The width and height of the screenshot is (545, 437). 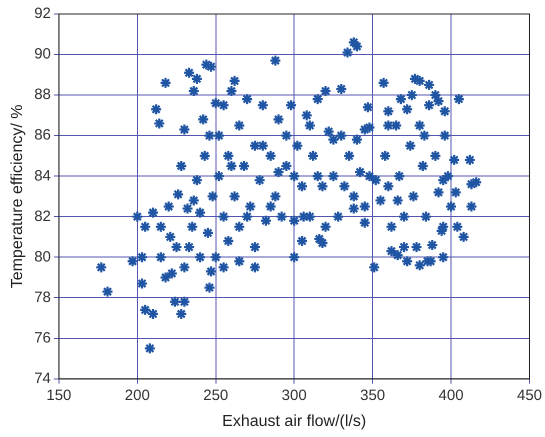 What do you see at coordinates (42, 95) in the screenshot?
I see `y-tick-label: 88` at bounding box center [42, 95].